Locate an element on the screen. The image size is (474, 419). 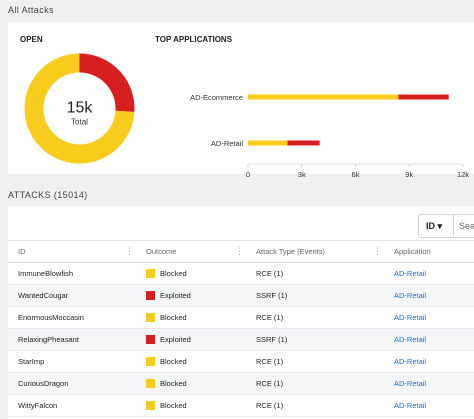
table-row: ImmuneBlowfish Blocked RCE (1) AD-Retail is located at coordinates (241, 273).